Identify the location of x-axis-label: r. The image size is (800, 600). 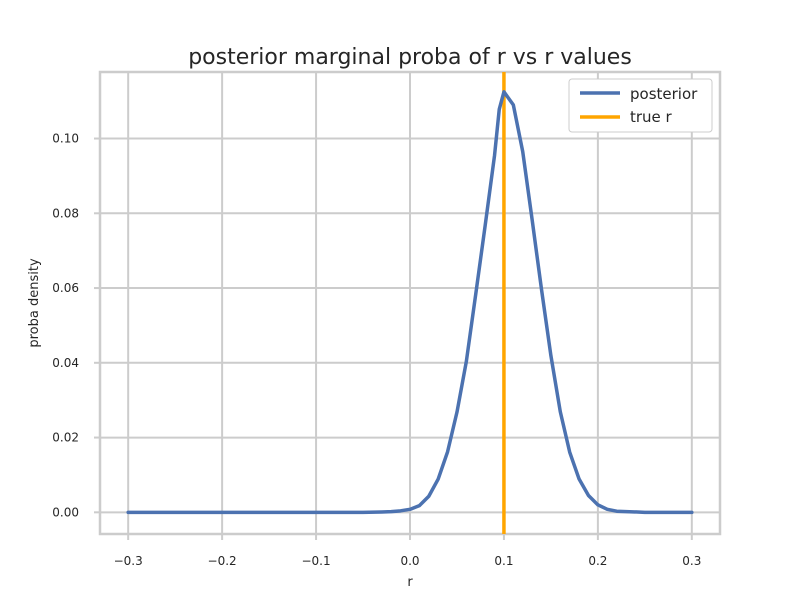
(410, 582).